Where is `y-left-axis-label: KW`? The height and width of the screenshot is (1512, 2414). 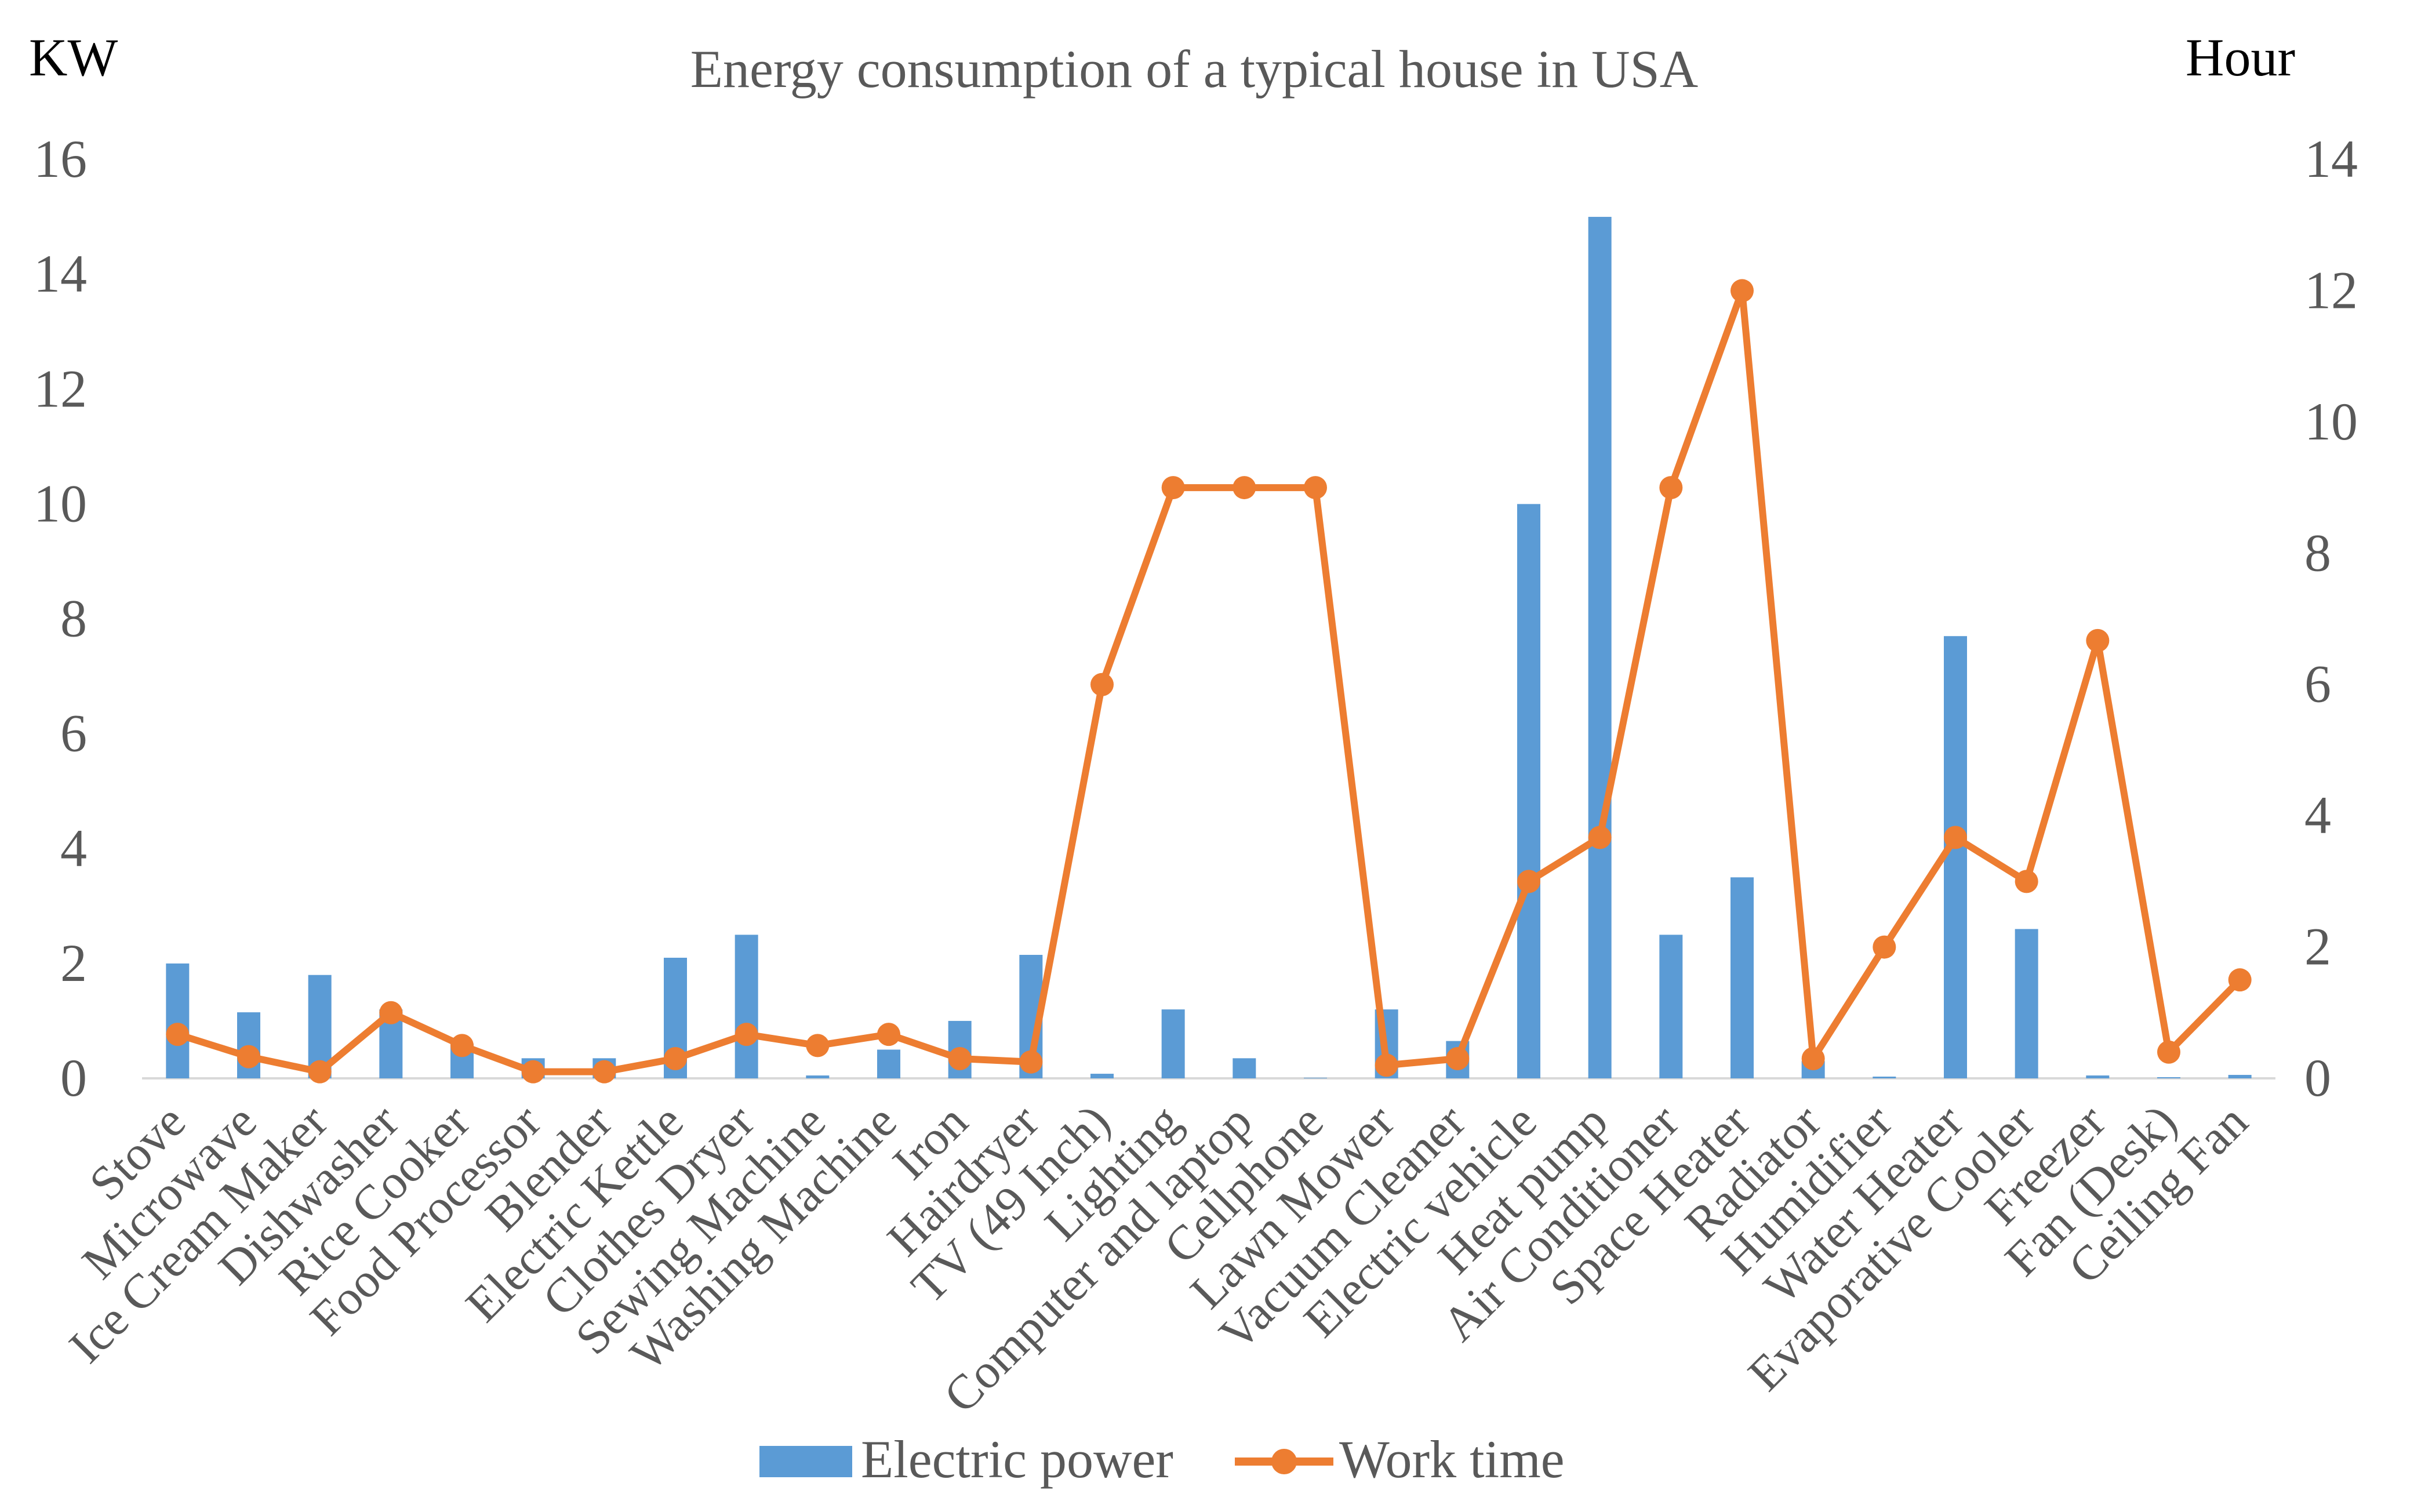 y-left-axis-label: KW is located at coordinates (74, 57).